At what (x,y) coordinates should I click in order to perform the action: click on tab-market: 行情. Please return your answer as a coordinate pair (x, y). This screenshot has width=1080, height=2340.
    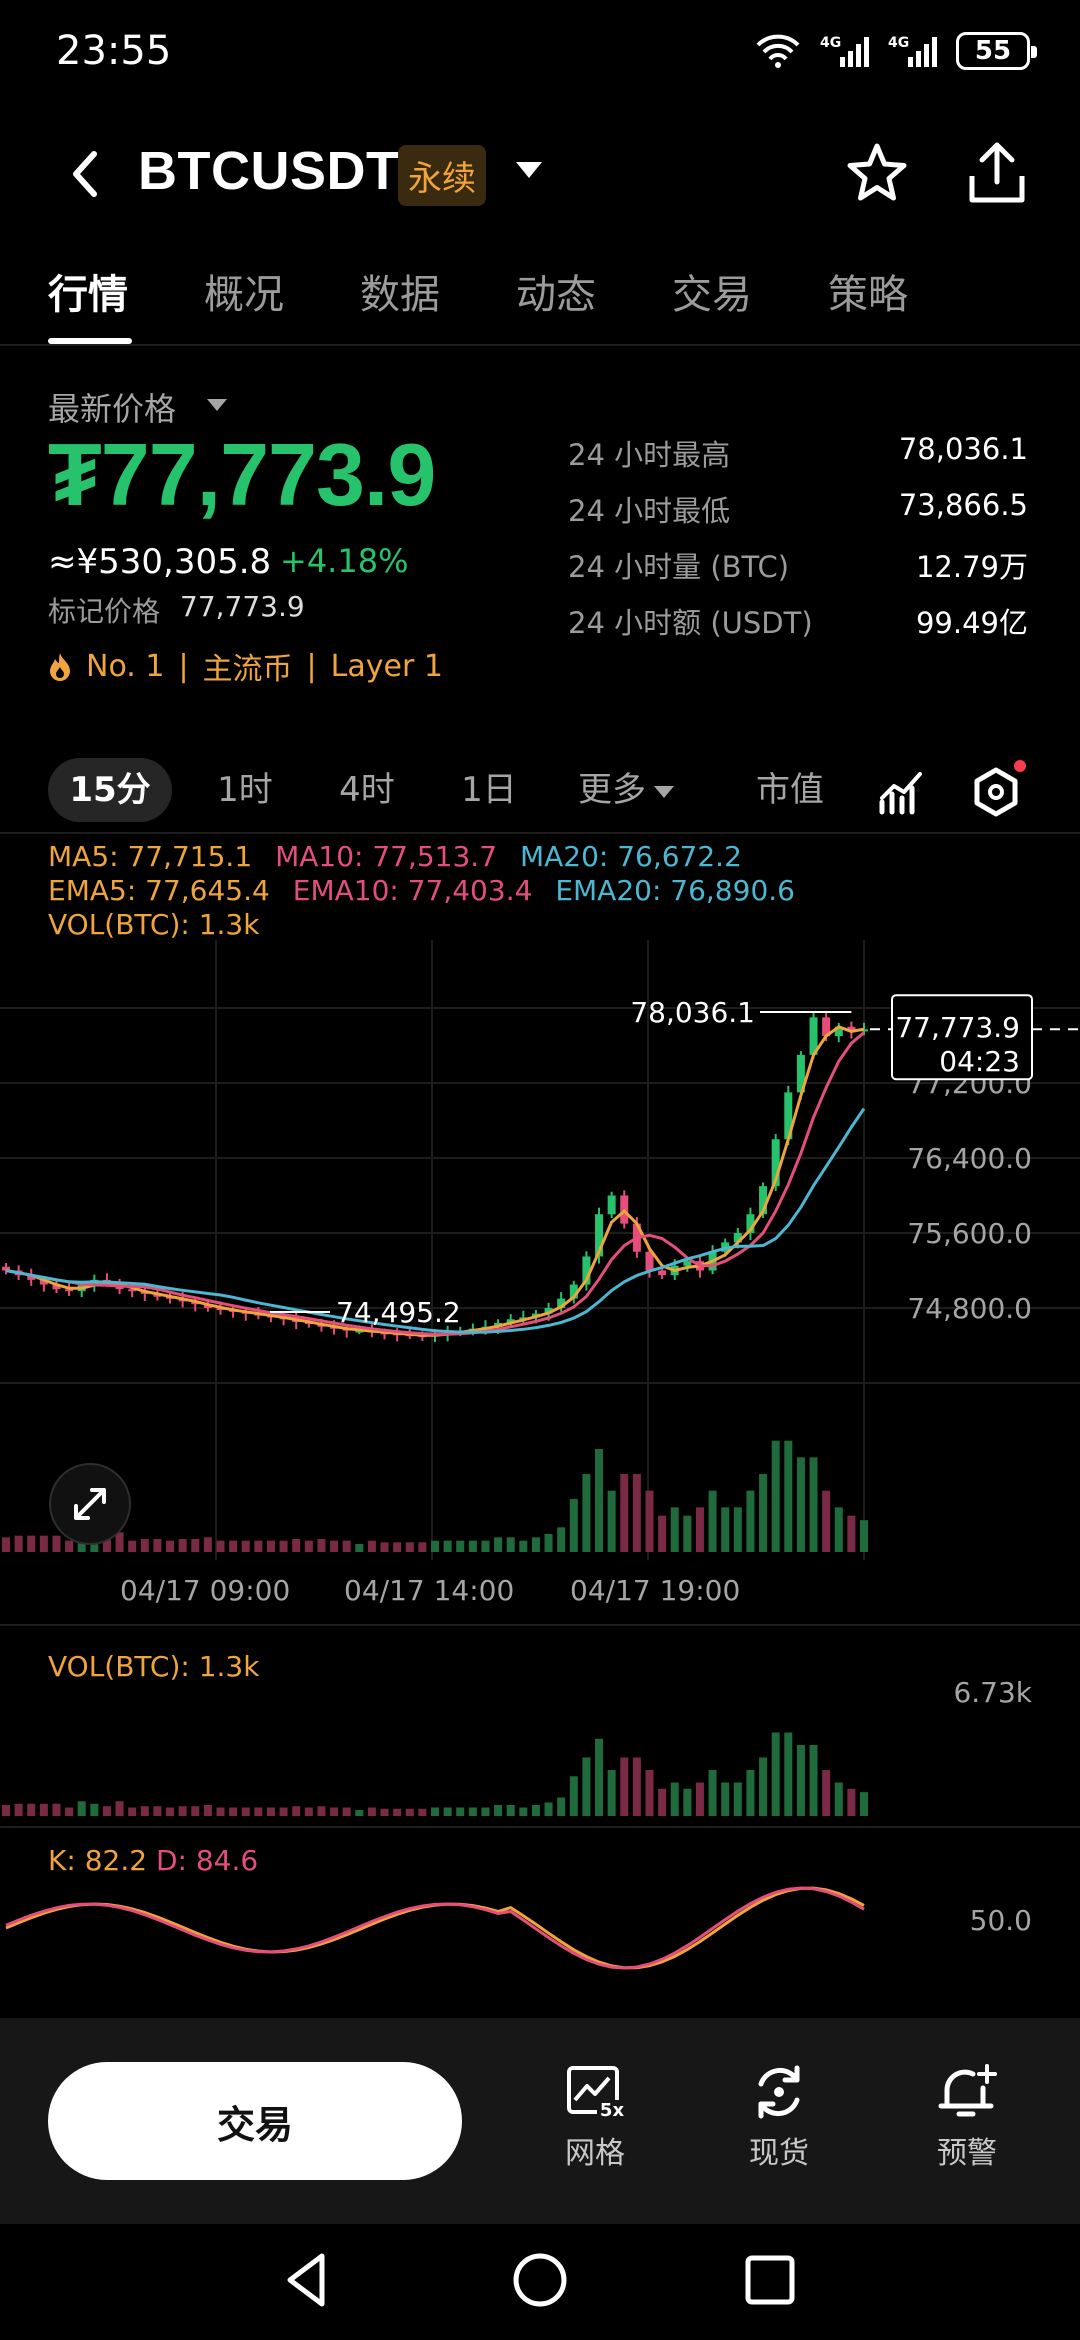
    Looking at the image, I should click on (88, 295).